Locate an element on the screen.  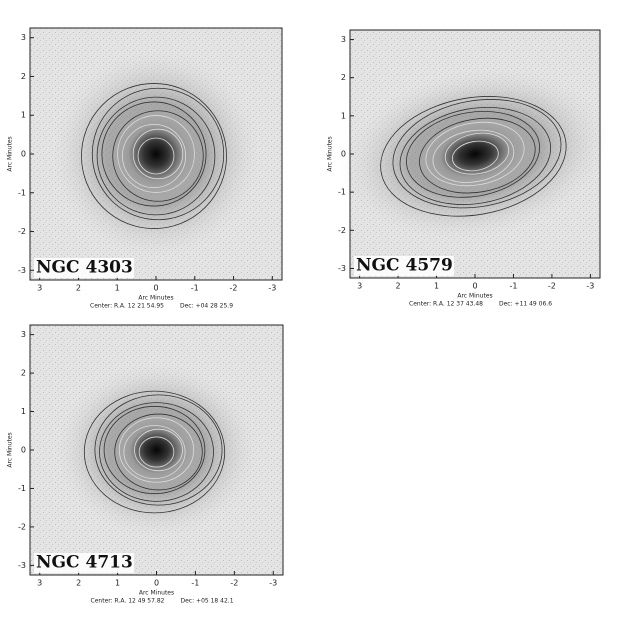
center-ra: Center: R.A. 12 37 43.48 is located at coordinates (446, 304).